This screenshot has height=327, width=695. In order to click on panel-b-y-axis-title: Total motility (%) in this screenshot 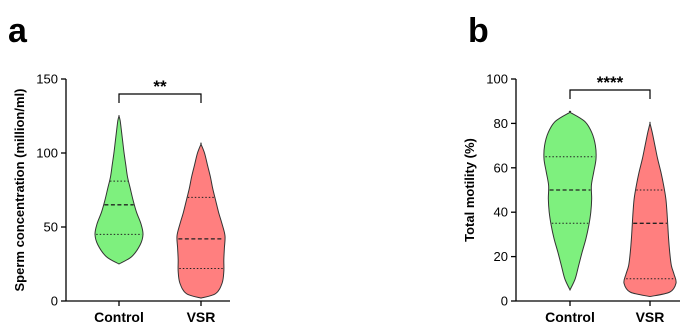, I will do `click(469, 190)`.